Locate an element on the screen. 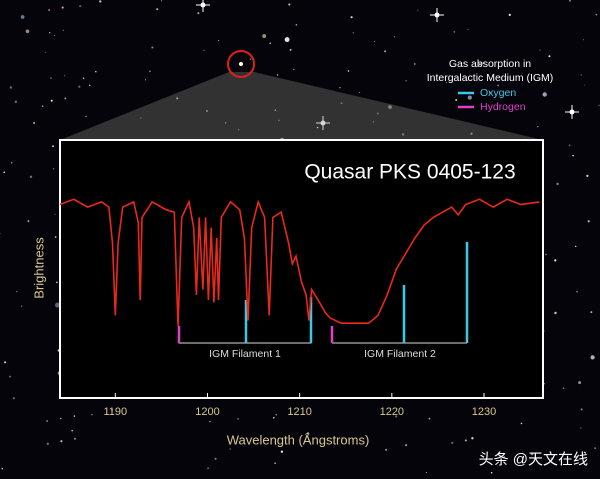 Image resolution: width=600 pixels, height=479 pixels. y-axis-label: Brightness is located at coordinates (38, 268).